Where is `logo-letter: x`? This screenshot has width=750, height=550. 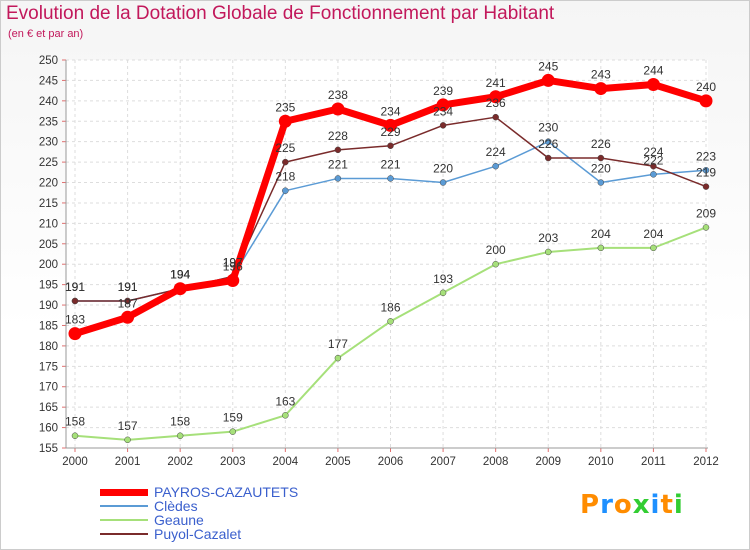
logo-letter: x is located at coordinates (641, 505).